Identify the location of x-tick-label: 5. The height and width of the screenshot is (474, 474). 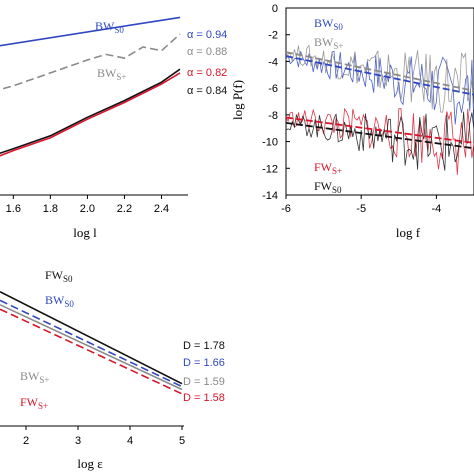
(182, 441).